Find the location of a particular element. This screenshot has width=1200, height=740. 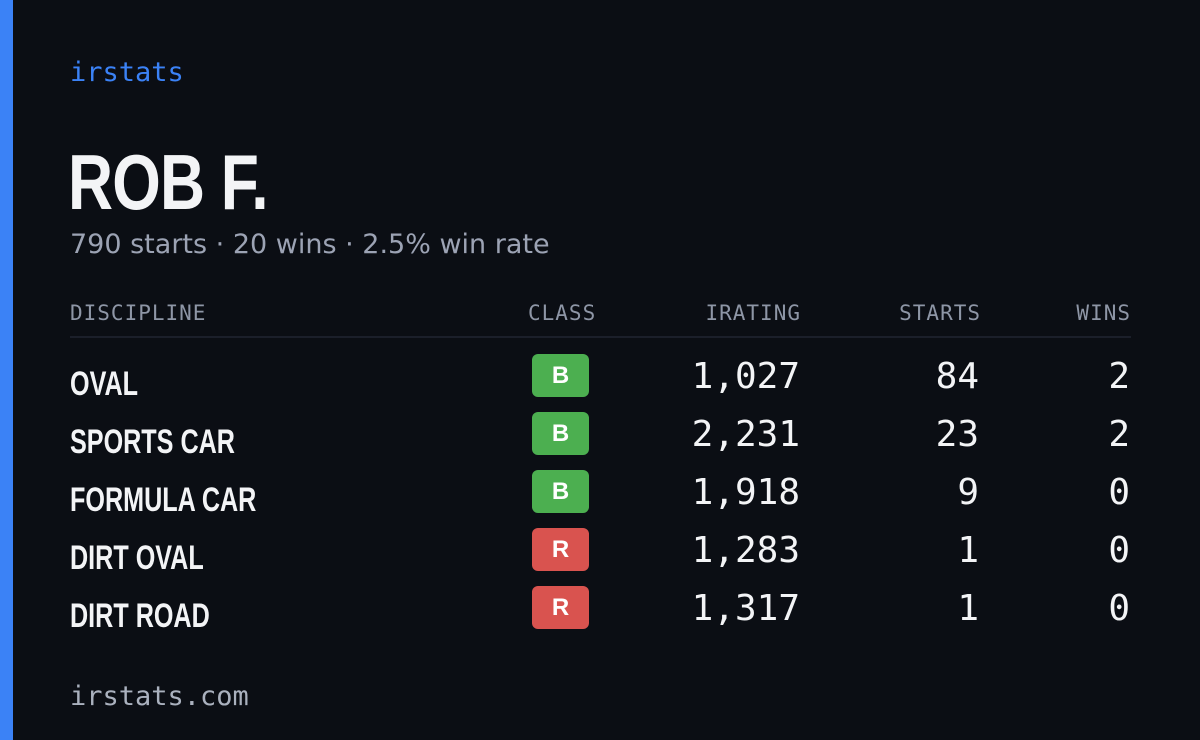

table-row: FORMULA CAR B 1,918 9 0 is located at coordinates (600, 497).